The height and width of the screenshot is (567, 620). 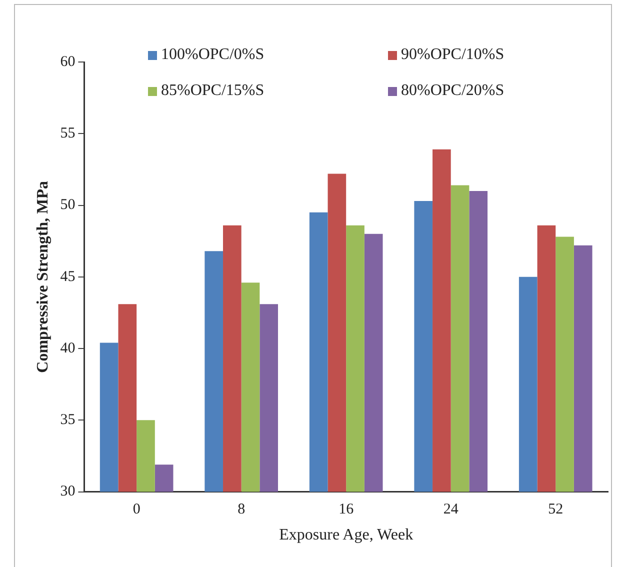 What do you see at coordinates (242, 510) in the screenshot?
I see `x-tick-label: 8` at bounding box center [242, 510].